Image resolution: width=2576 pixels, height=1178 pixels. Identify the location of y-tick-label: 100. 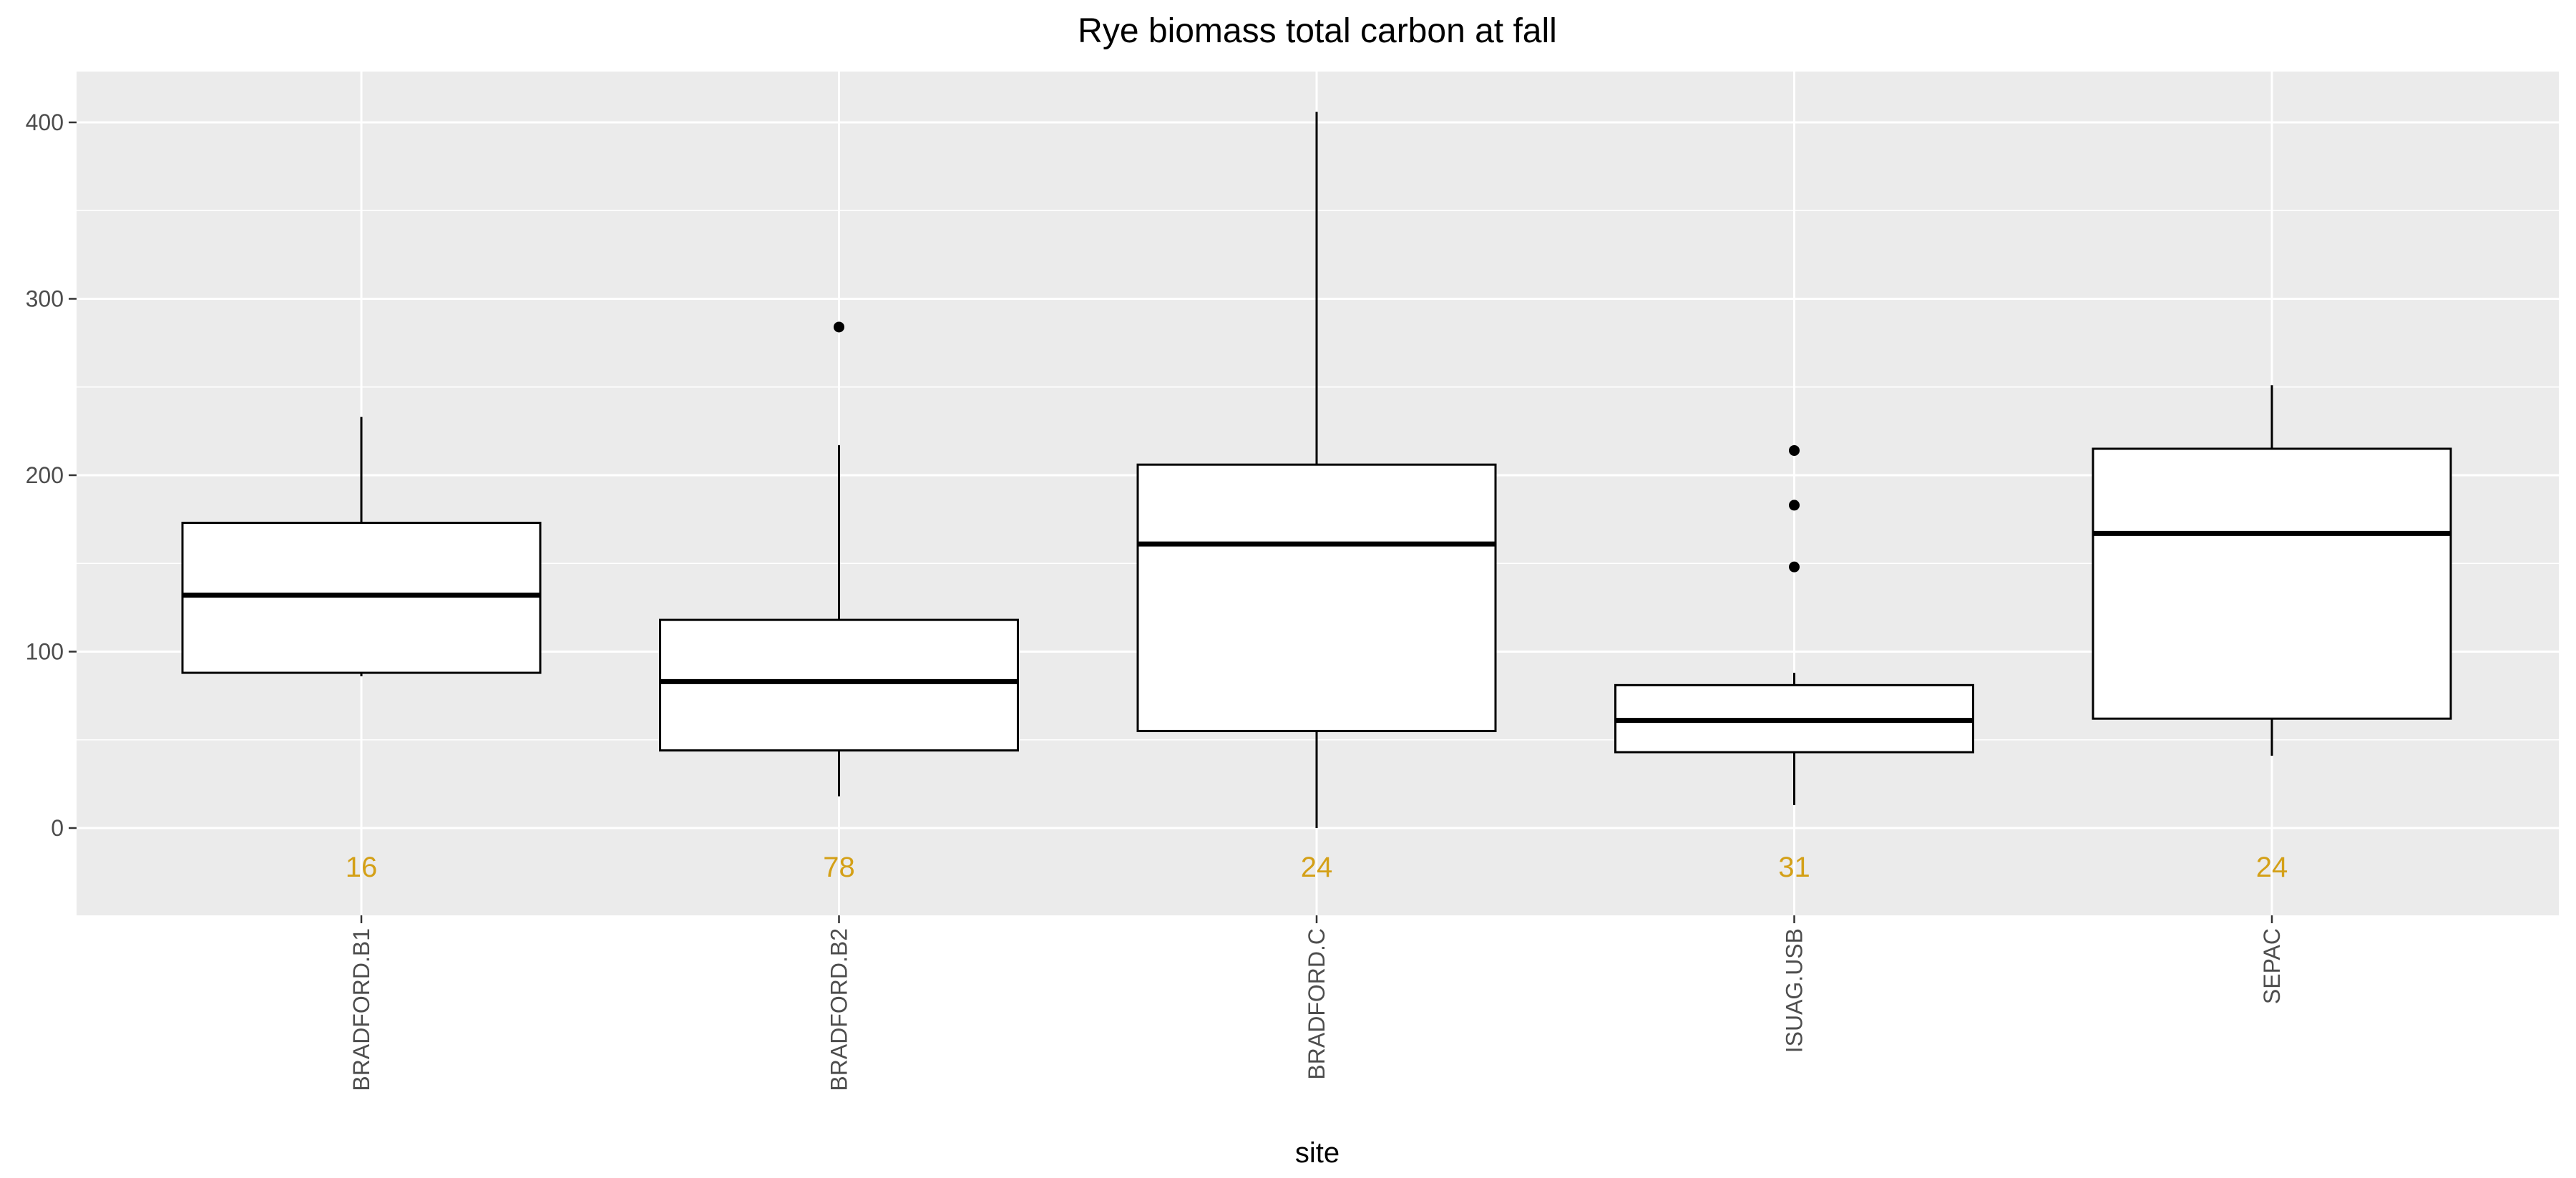
(45, 652).